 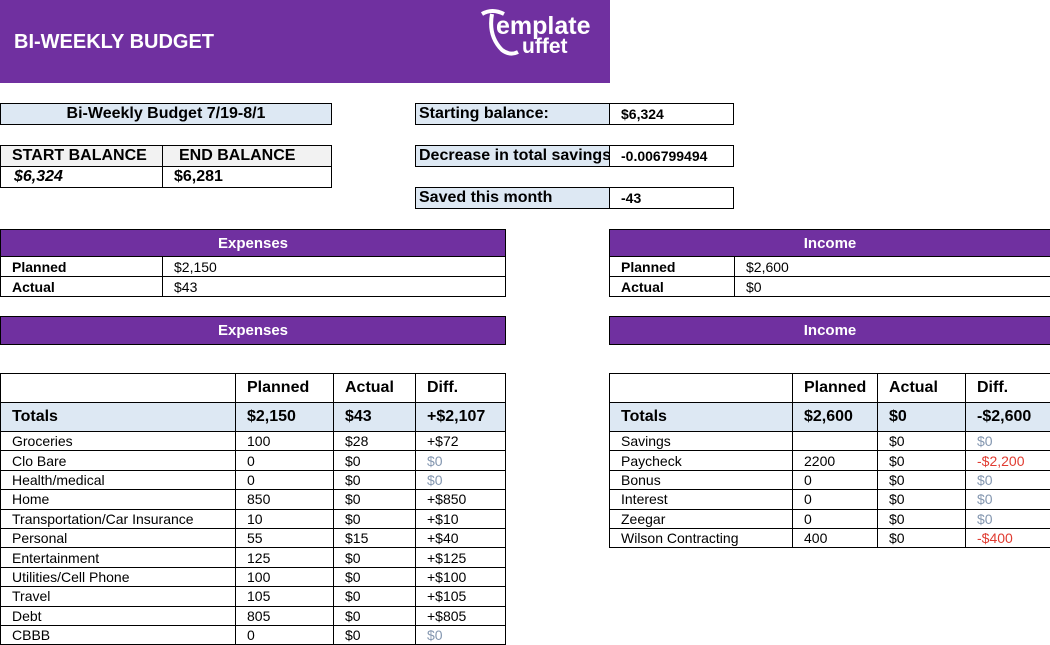 I want to click on row-value: $28, so click(x=374, y=441).